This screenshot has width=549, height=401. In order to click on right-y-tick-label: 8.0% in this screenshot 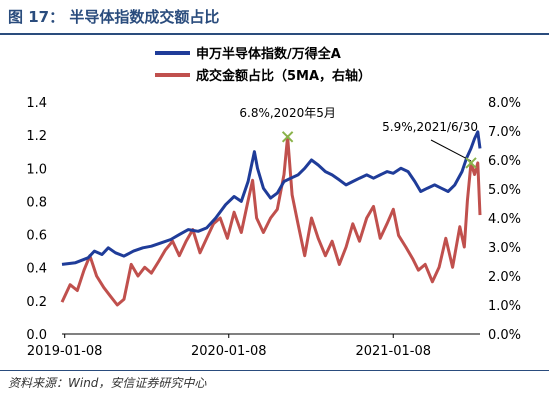, I will do `click(504, 103)`.